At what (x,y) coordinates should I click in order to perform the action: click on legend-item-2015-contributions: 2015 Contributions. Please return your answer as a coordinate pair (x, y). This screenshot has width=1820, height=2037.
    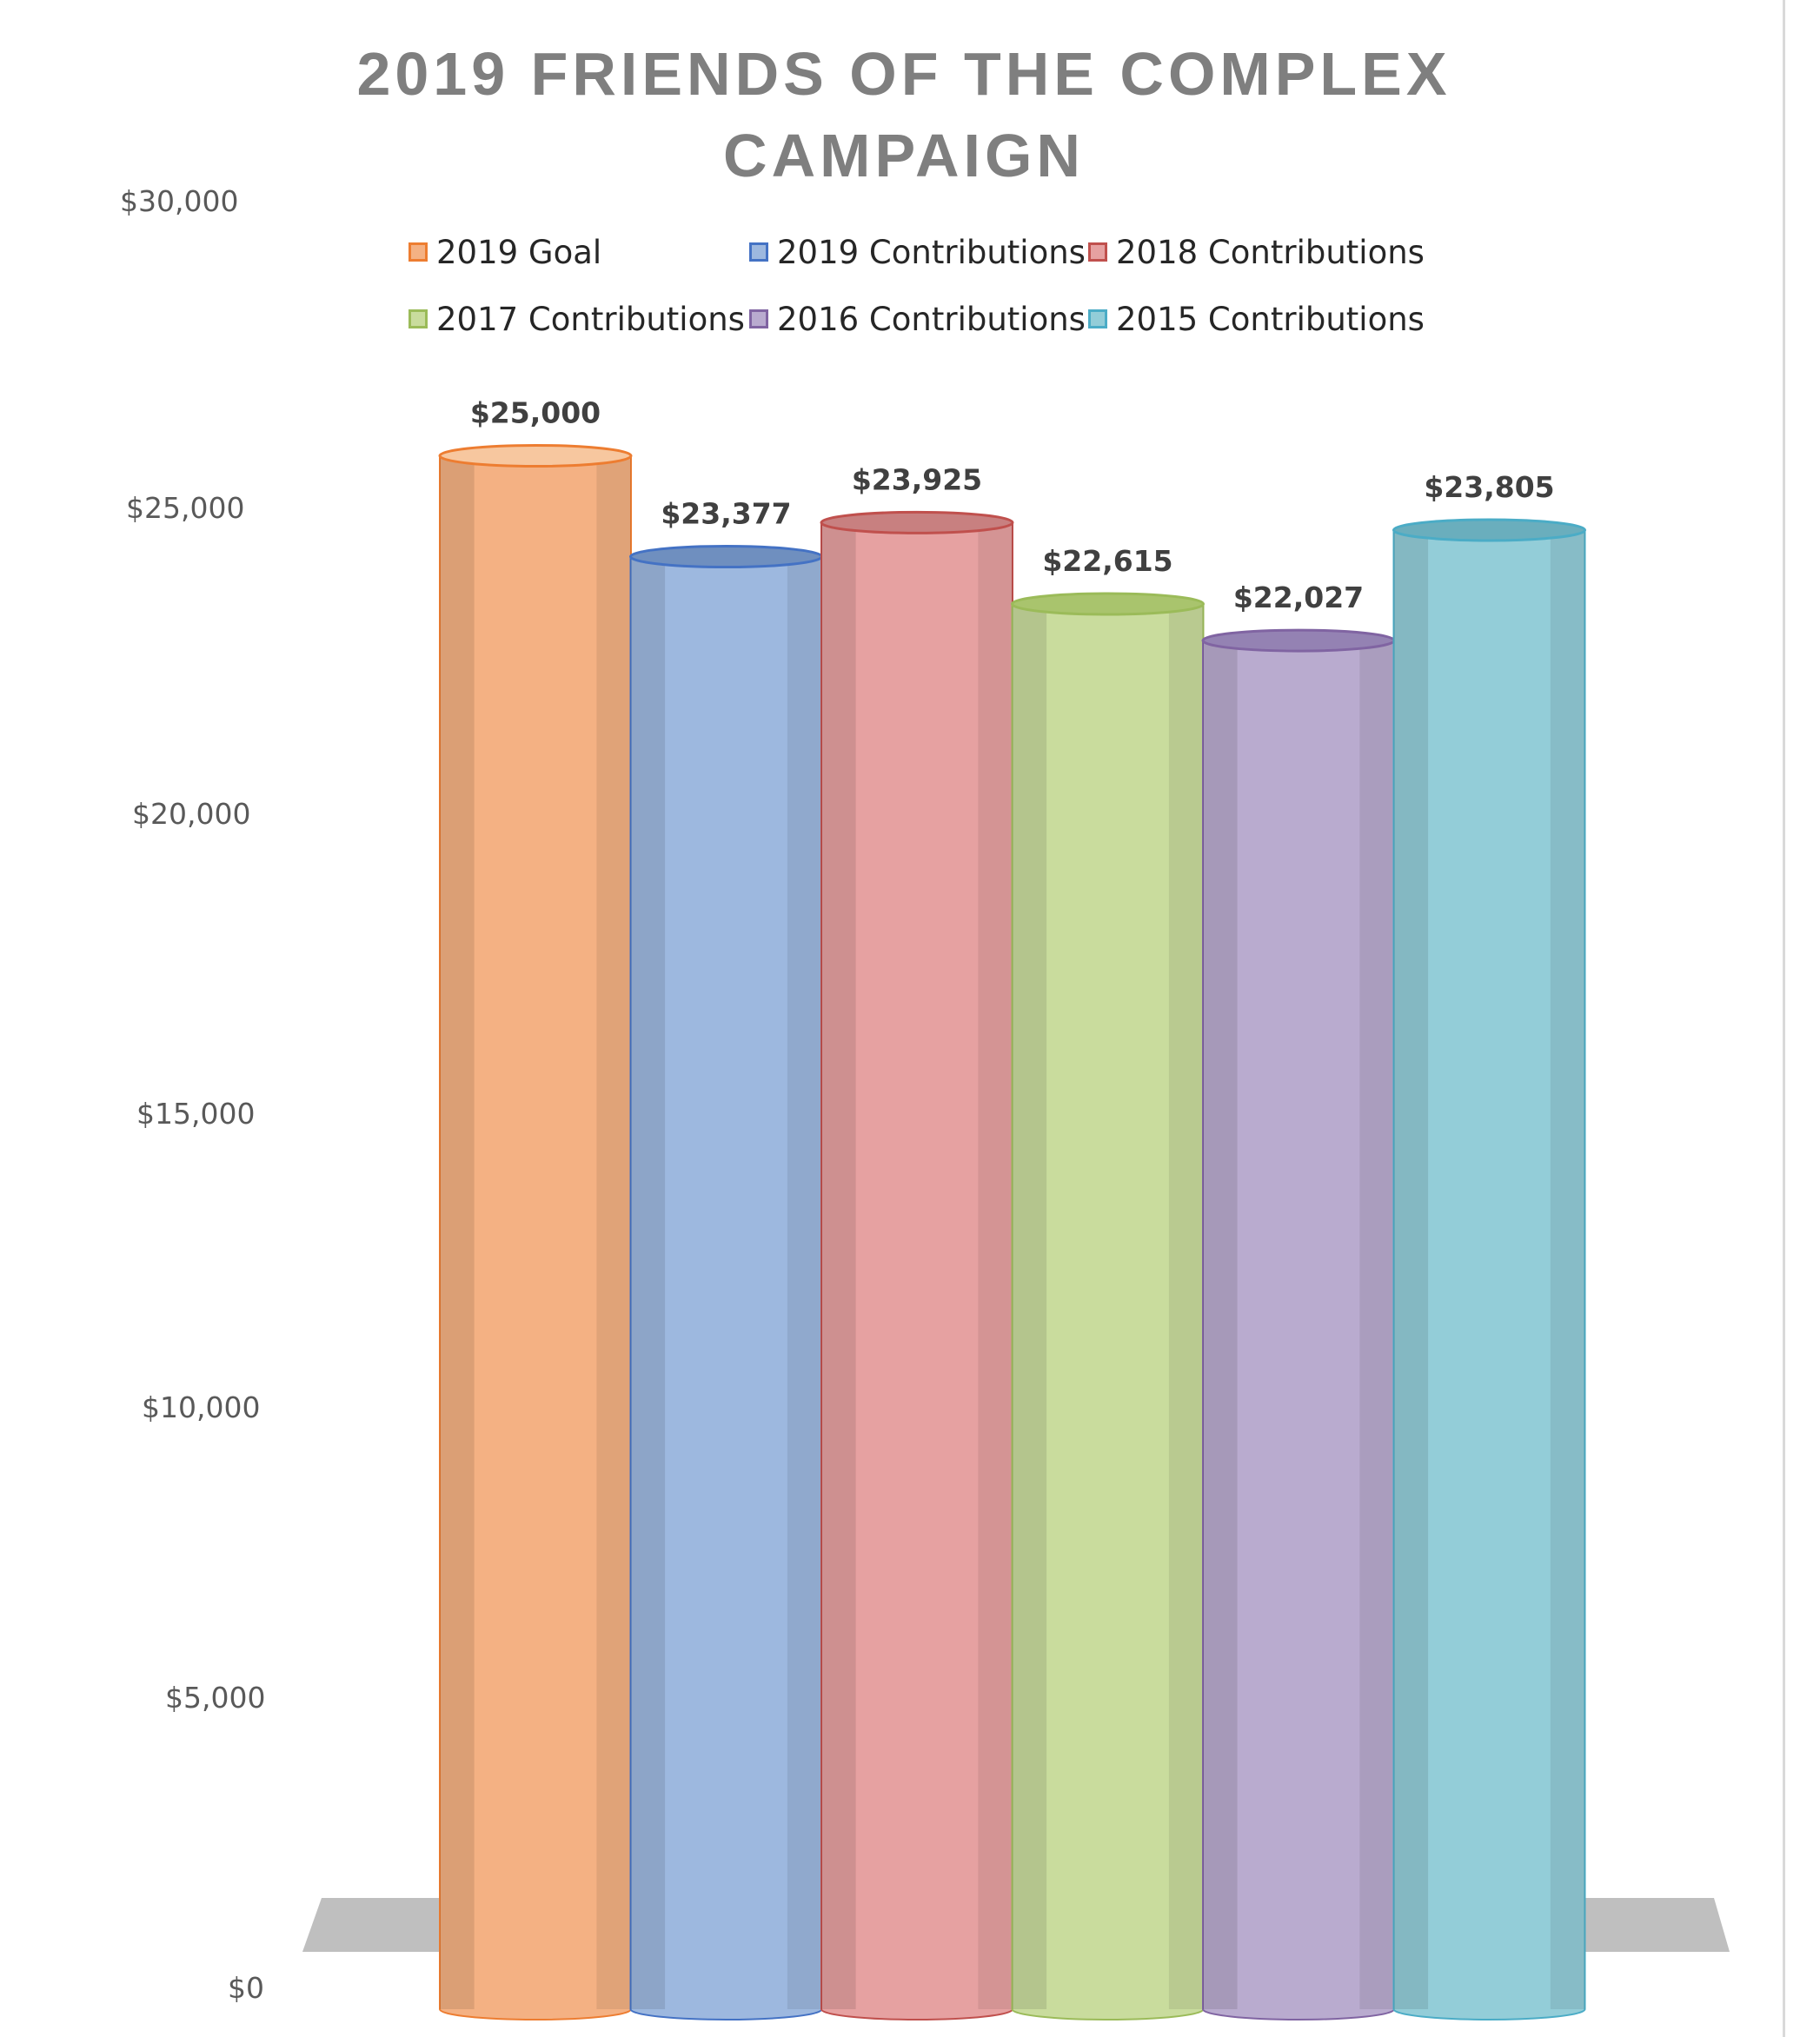
    Looking at the image, I should click on (1256, 319).